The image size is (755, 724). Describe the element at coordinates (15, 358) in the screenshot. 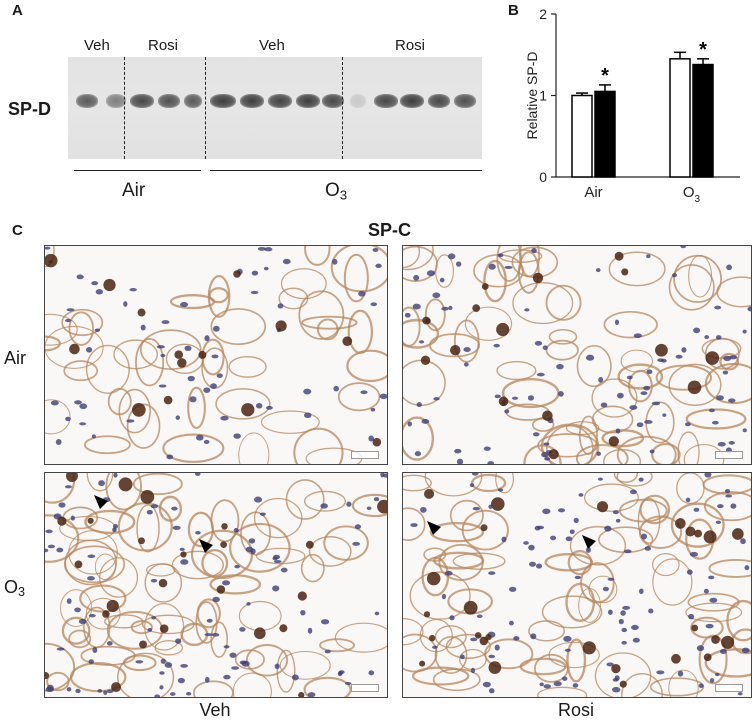

I see `row-label-air: Air` at that location.